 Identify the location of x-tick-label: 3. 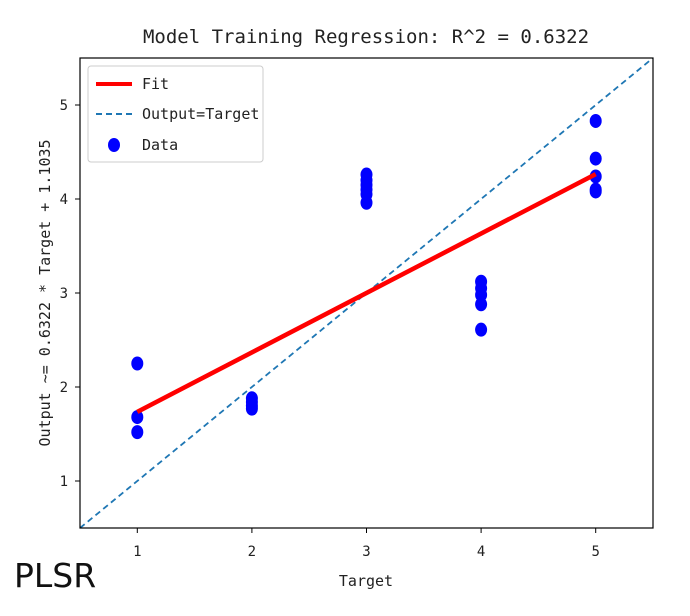
(366, 552).